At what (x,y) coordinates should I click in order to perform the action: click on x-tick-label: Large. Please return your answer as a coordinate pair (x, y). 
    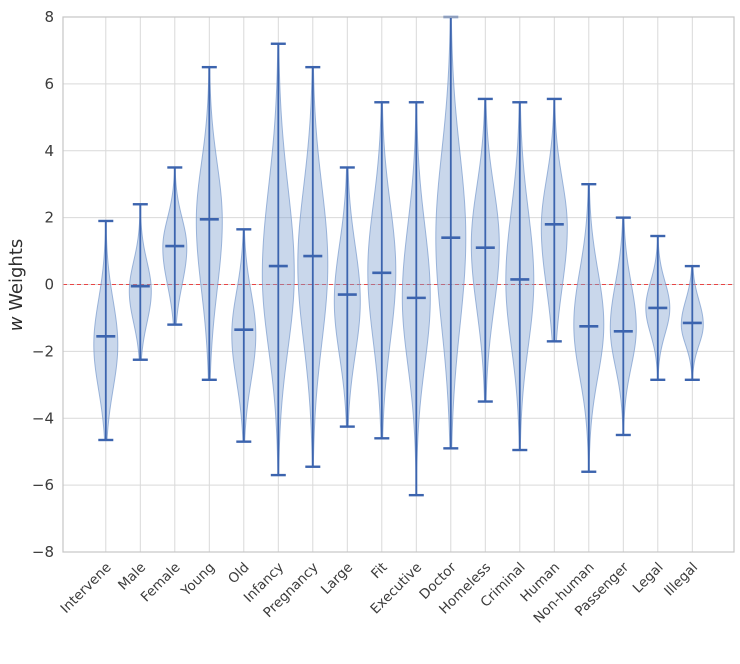
    Looking at the image, I should click on (337, 579).